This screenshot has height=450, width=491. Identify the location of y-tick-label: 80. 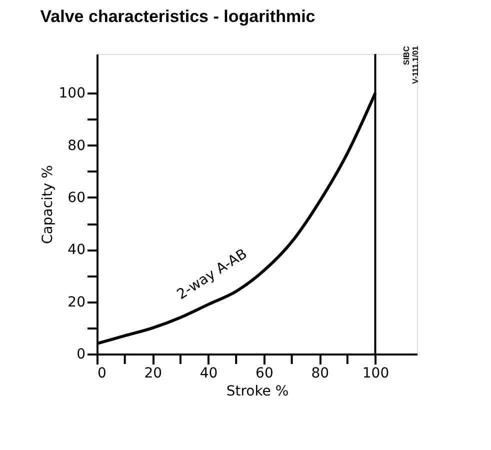
(77, 146).